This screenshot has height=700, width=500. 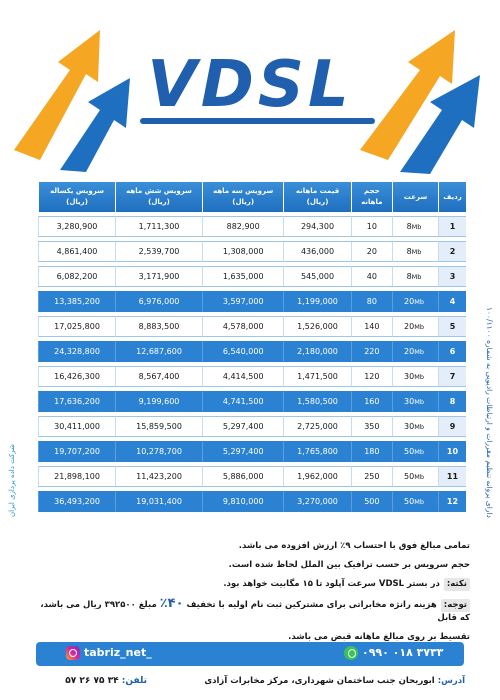 What do you see at coordinates (415, 197) in the screenshot?
I see `header-speed: سرعت` at bounding box center [415, 197].